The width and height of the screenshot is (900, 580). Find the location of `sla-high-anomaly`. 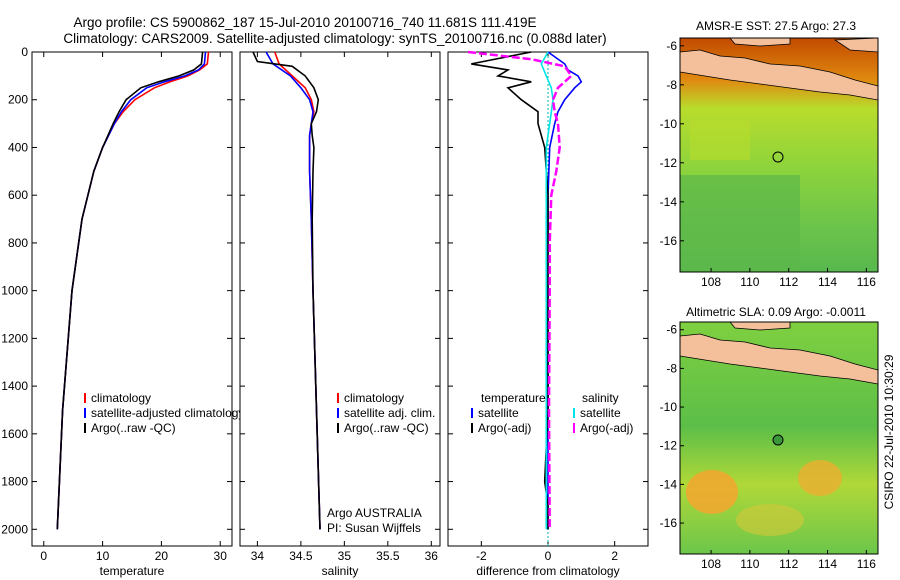

sla-high-anomaly is located at coordinates (712, 492).